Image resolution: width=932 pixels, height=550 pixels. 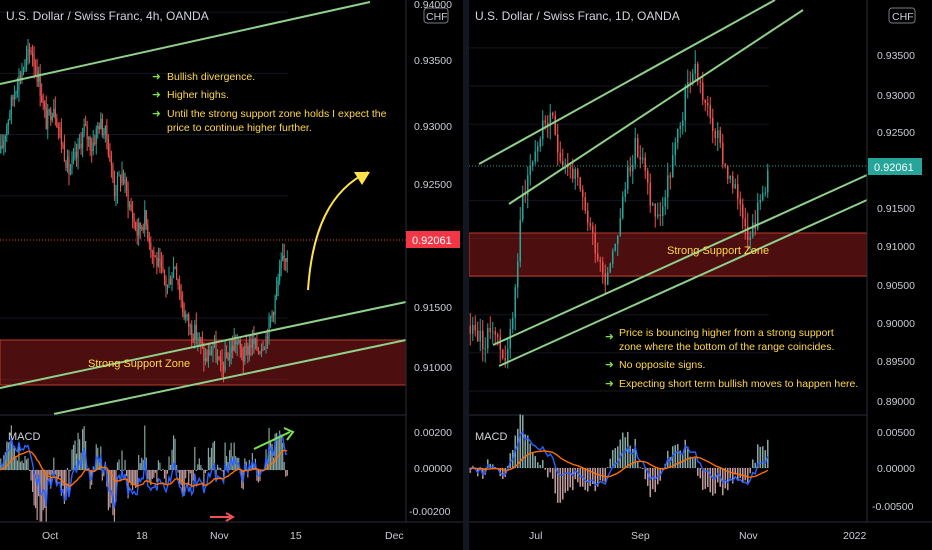 What do you see at coordinates (491, 437) in the screenshot?
I see `macd-label: MACD` at bounding box center [491, 437].